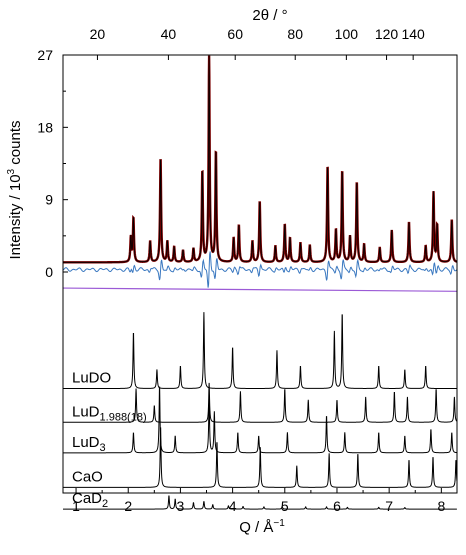 This screenshot has height=555, width=466. Describe the element at coordinates (347, 34) in the screenshot. I see `top-tick-label-4: 100` at that location.